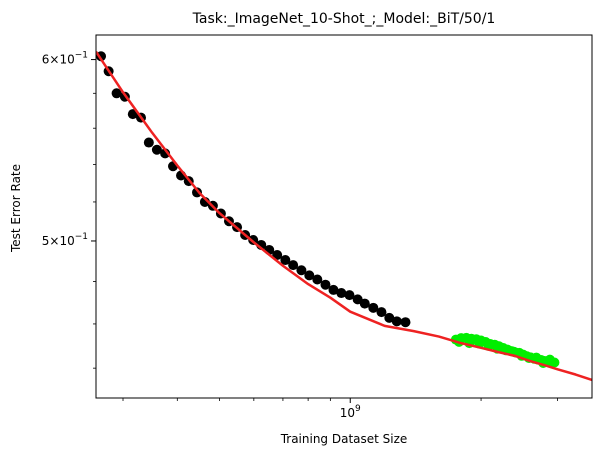 The width and height of the screenshot is (602, 457). Describe the element at coordinates (358, 409) in the screenshot. I see `x-tick-exponent: 9` at that location.